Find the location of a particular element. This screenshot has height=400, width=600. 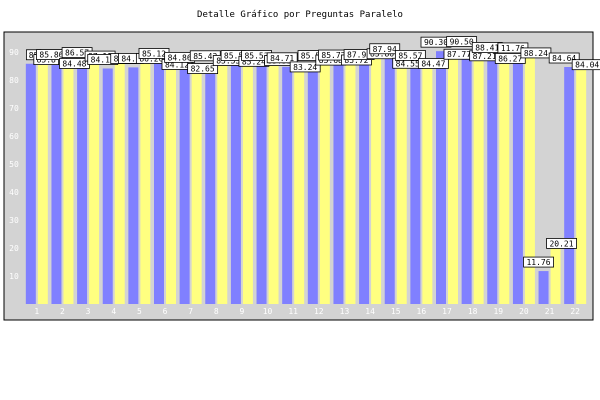

value-label: 85.53 is located at coordinates (256, 56).